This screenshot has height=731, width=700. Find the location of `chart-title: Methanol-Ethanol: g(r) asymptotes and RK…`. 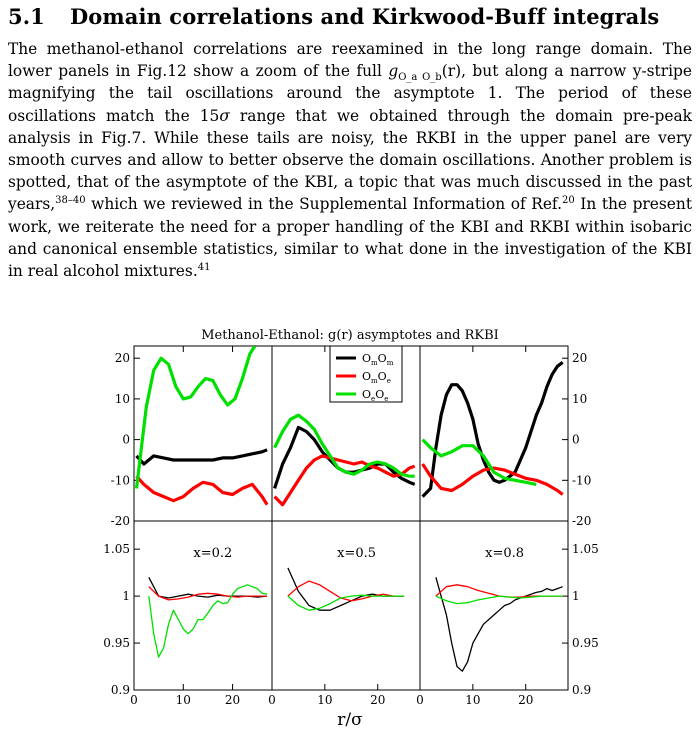

chart-title: Methanol-Ethanol: g(r) asymptotes and RK… is located at coordinates (350, 335).